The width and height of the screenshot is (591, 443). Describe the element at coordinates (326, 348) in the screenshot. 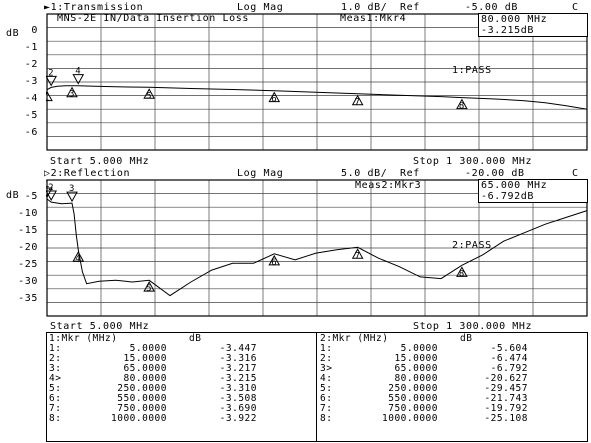

I see `marker-id: 1:` at that location.